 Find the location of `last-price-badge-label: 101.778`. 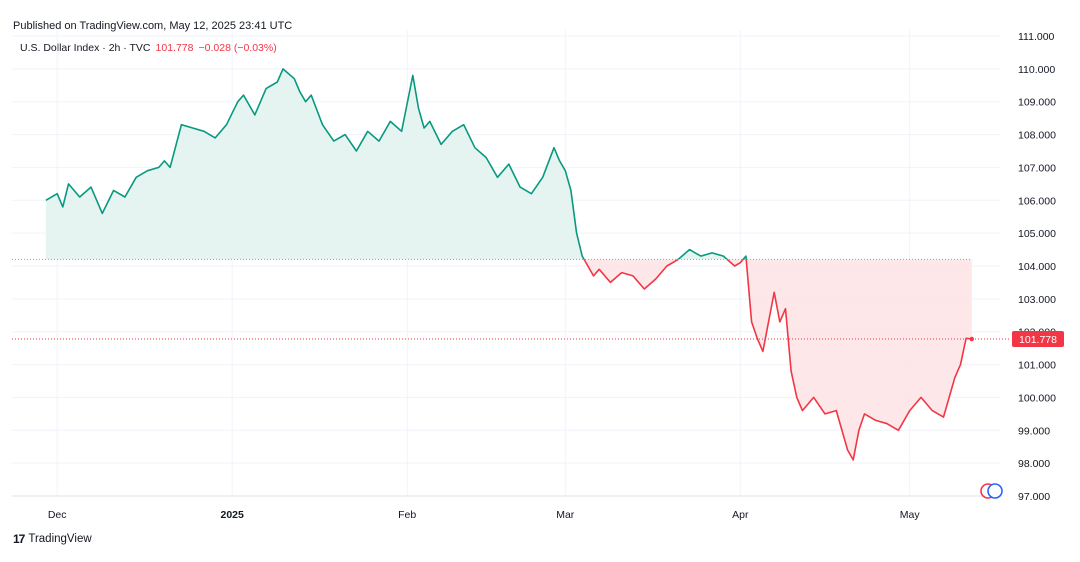

last-price-badge-label: 101.778 is located at coordinates (1038, 340).